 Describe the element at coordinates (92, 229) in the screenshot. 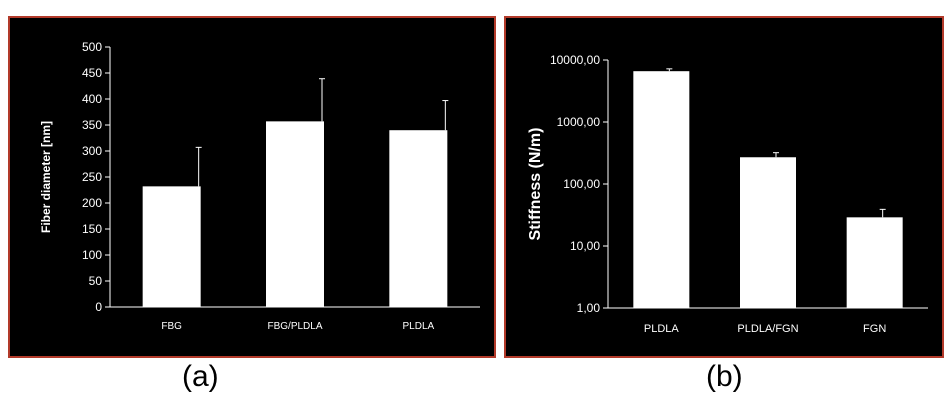

I see `y-tick-label: 150` at that location.